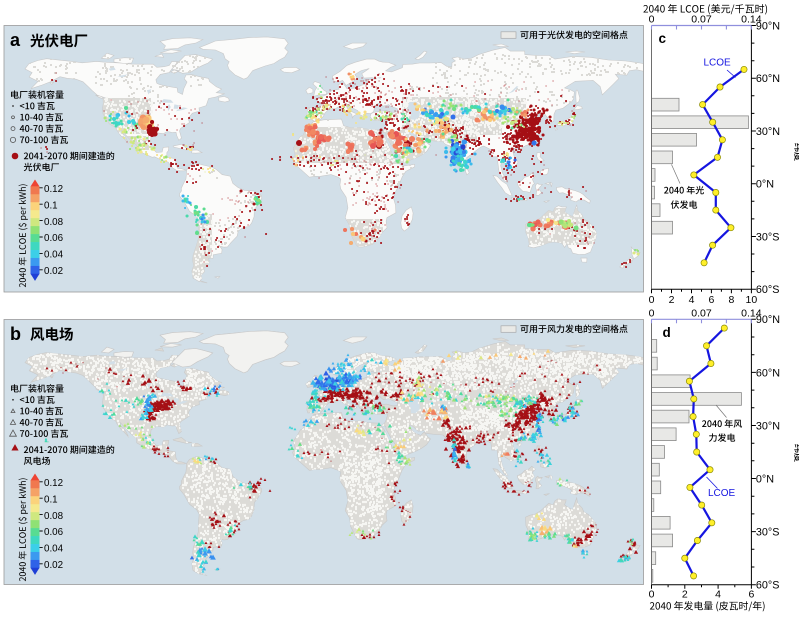 This screenshot has width=799, height=620. What do you see at coordinates (663, 38) in the screenshot?
I see `svg-text: c` at bounding box center [663, 38].